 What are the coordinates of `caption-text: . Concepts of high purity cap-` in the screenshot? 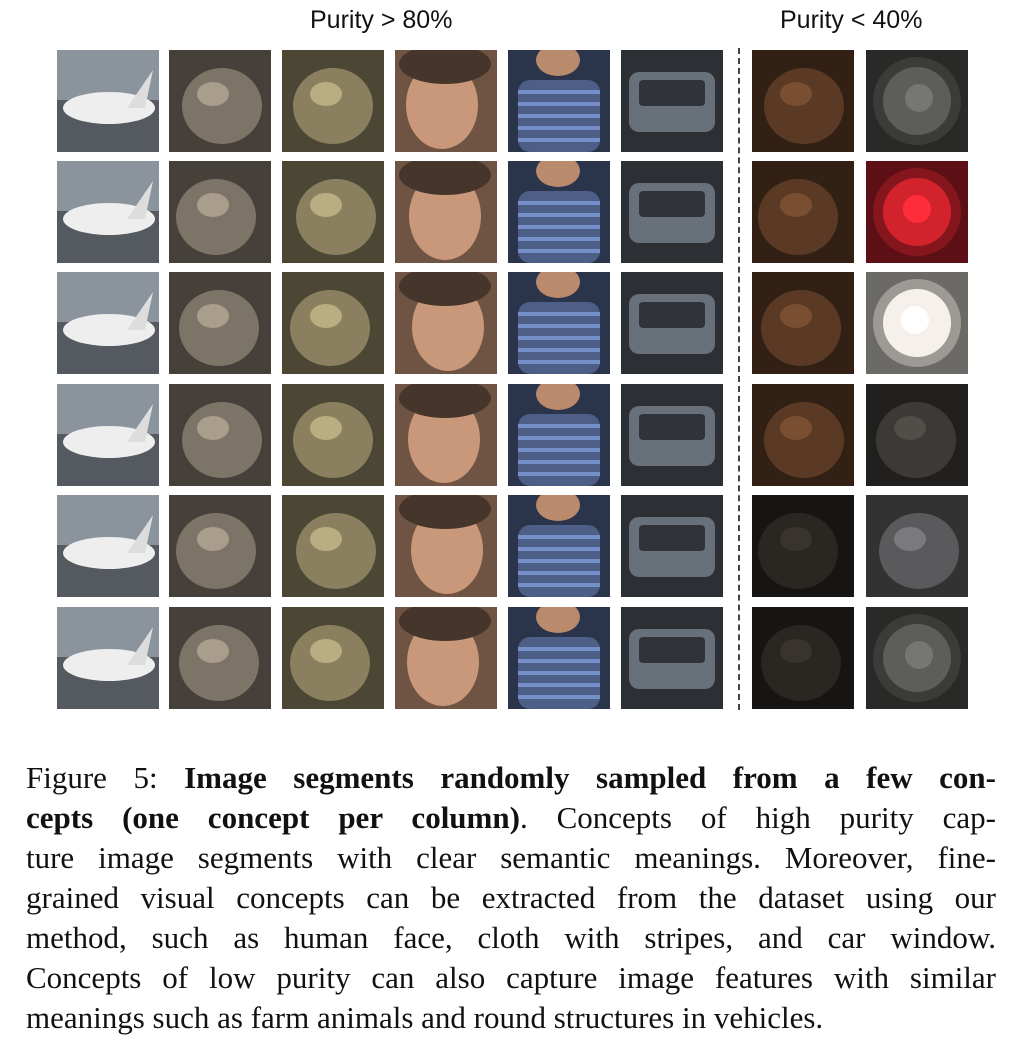 It's located at (757, 817).